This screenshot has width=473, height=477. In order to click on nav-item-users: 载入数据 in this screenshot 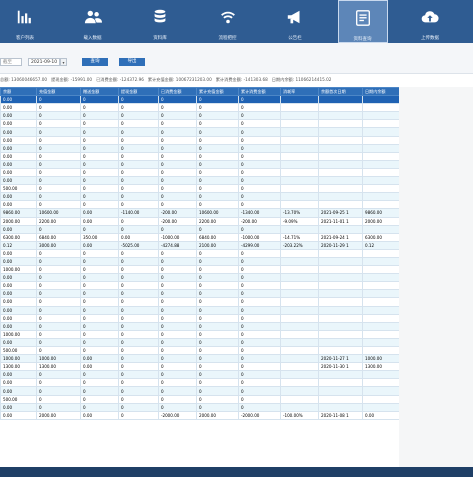, I will do `click(93, 21)`.